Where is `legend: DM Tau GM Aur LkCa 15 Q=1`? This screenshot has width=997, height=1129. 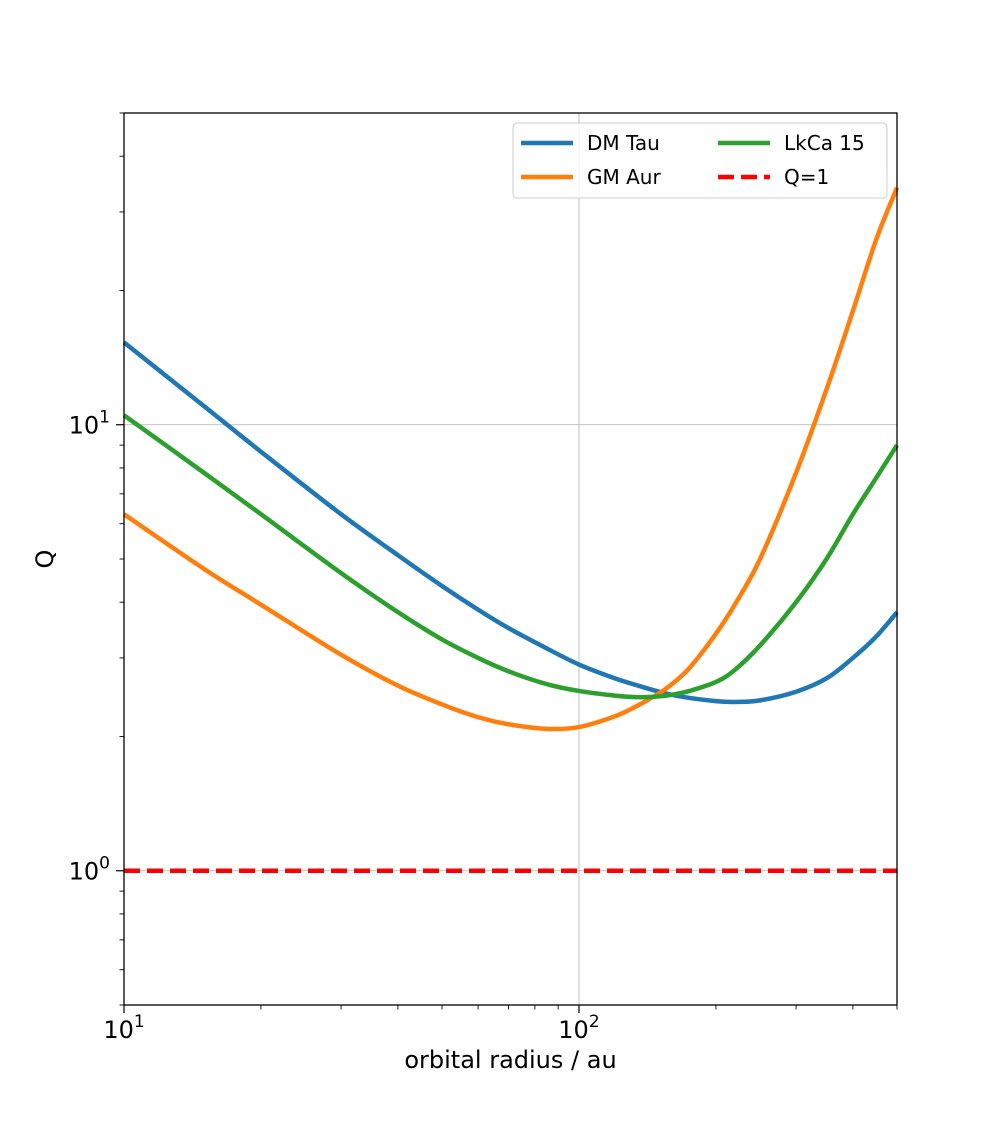 legend: DM Tau GM Aur LkCa 15 Q=1 is located at coordinates (700, 160).